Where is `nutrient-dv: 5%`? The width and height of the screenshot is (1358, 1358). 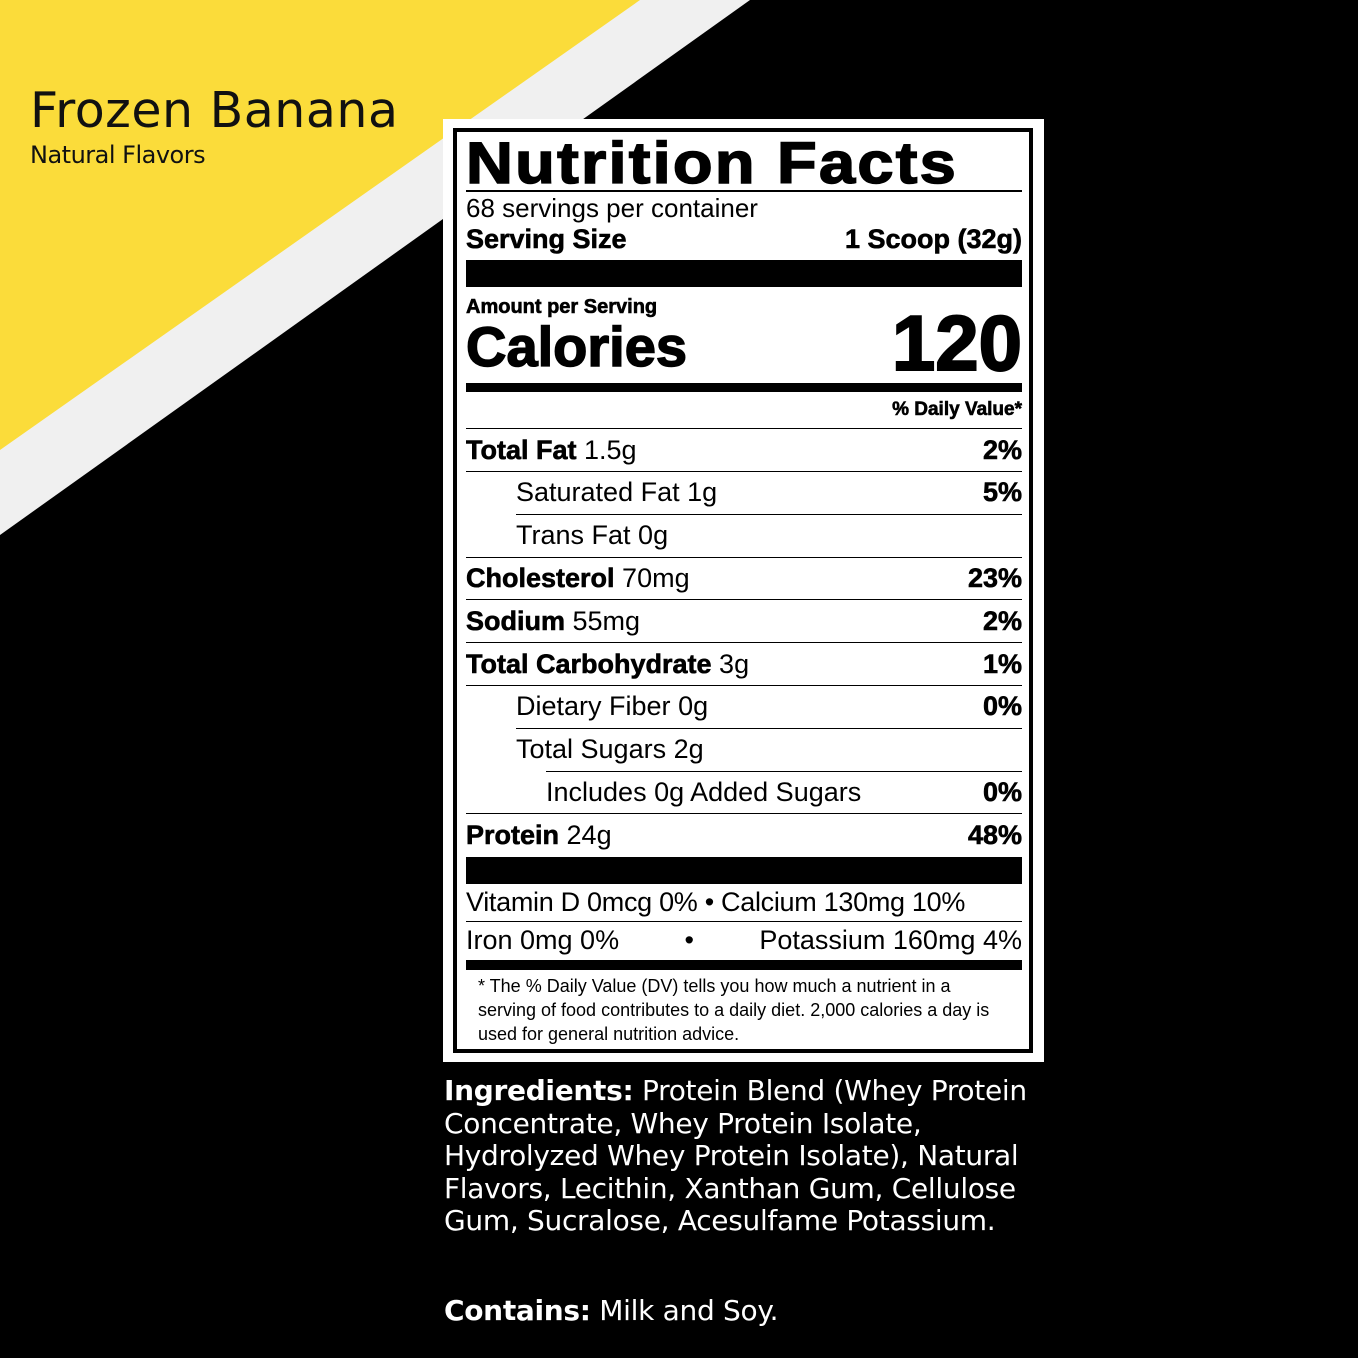
nutrient-dv: 5% is located at coordinates (1002, 492).